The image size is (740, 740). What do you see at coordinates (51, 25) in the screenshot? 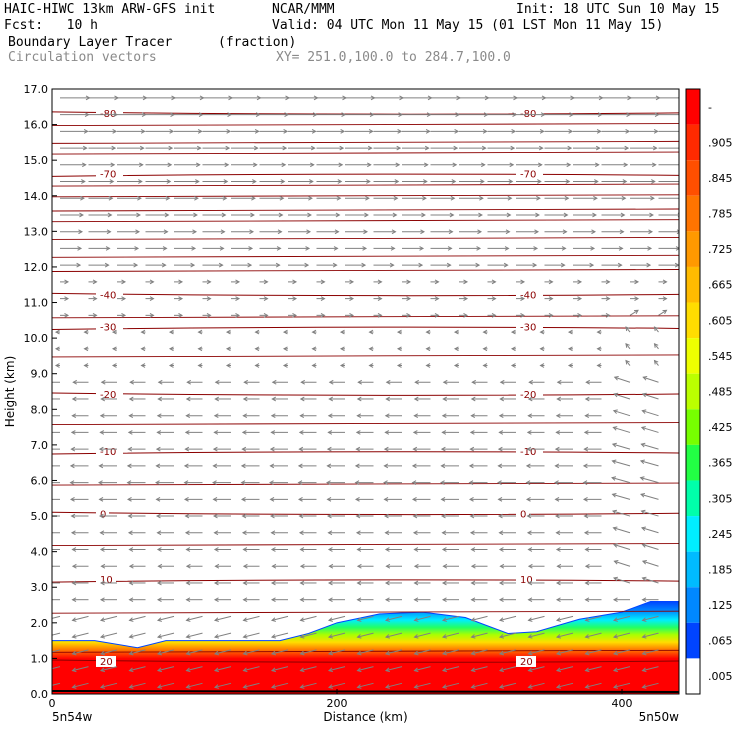
I see `forecast-hour: Fcst: 10 h` at bounding box center [51, 25].